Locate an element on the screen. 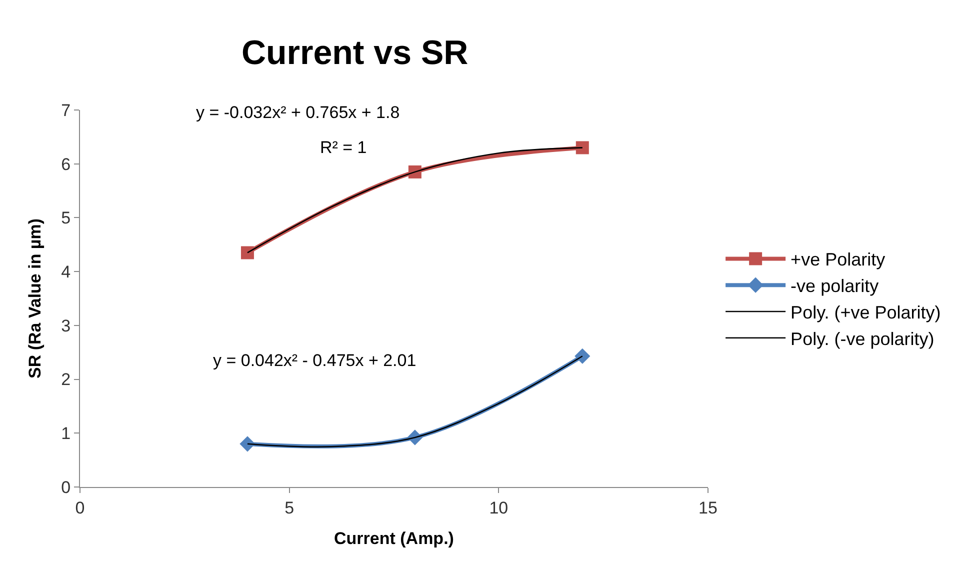 Image resolution: width=959 pixels, height=577 pixels. x-tick-label: 15 is located at coordinates (708, 508).